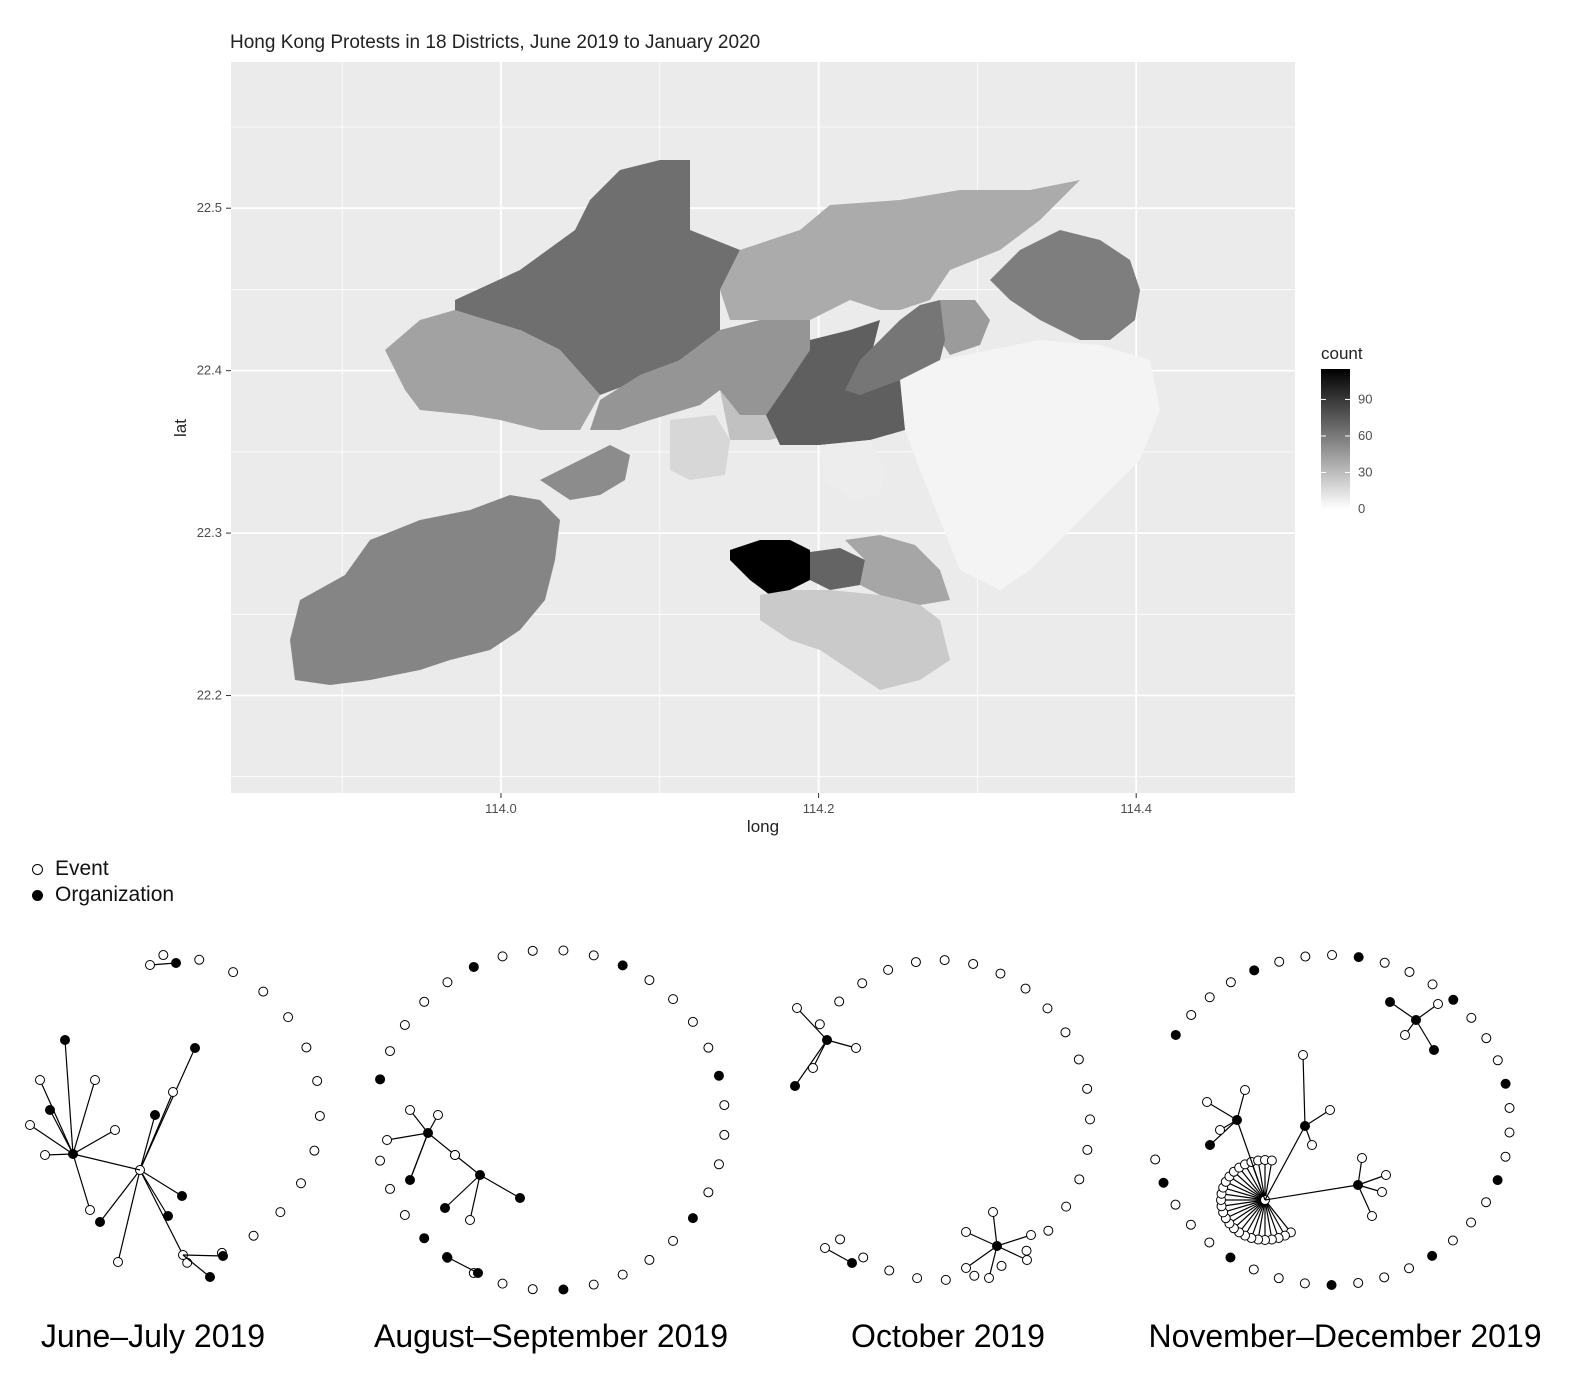 This screenshot has width=1572, height=1374. I want to click on y-axis-label: lat, so click(180, 428).